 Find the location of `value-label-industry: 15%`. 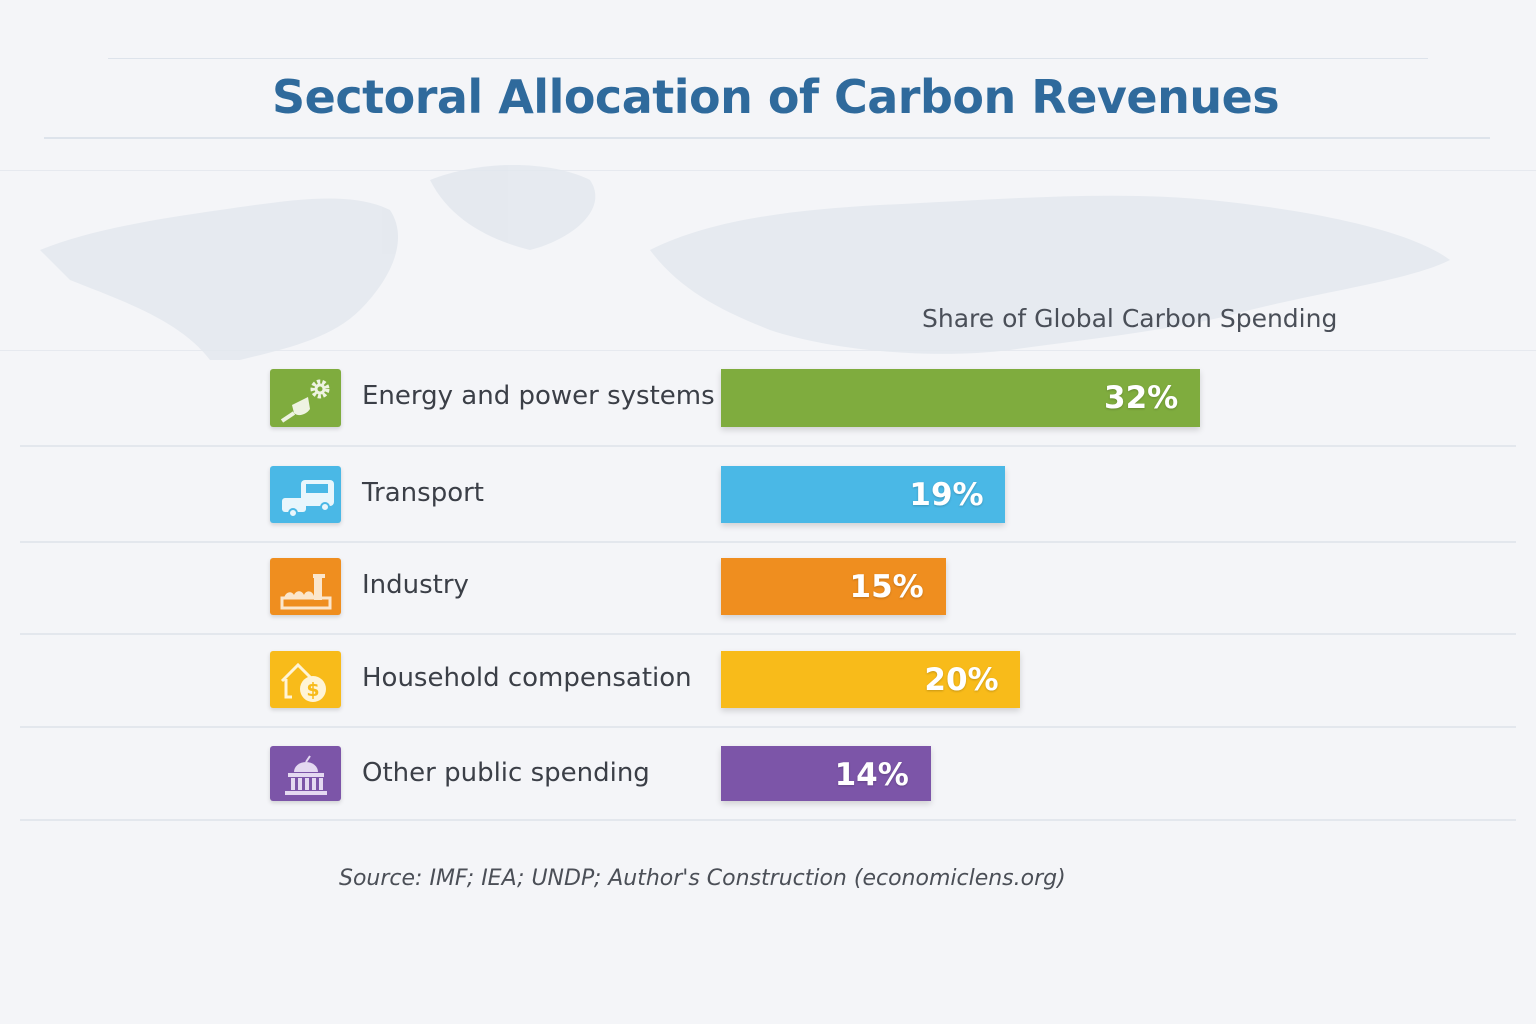

value-label-industry: 15% is located at coordinates (886, 587).